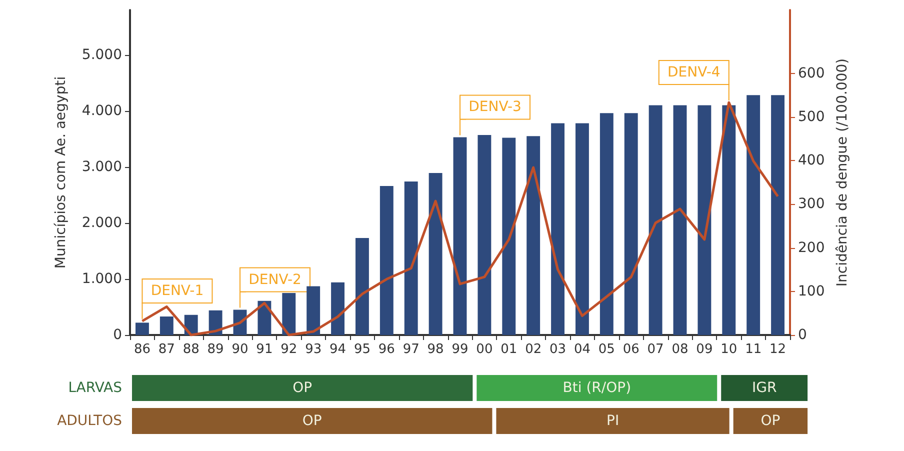 The height and width of the screenshot is (451, 904). Describe the element at coordinates (411, 349) in the screenshot. I see `x-tick-label: 97` at that location.